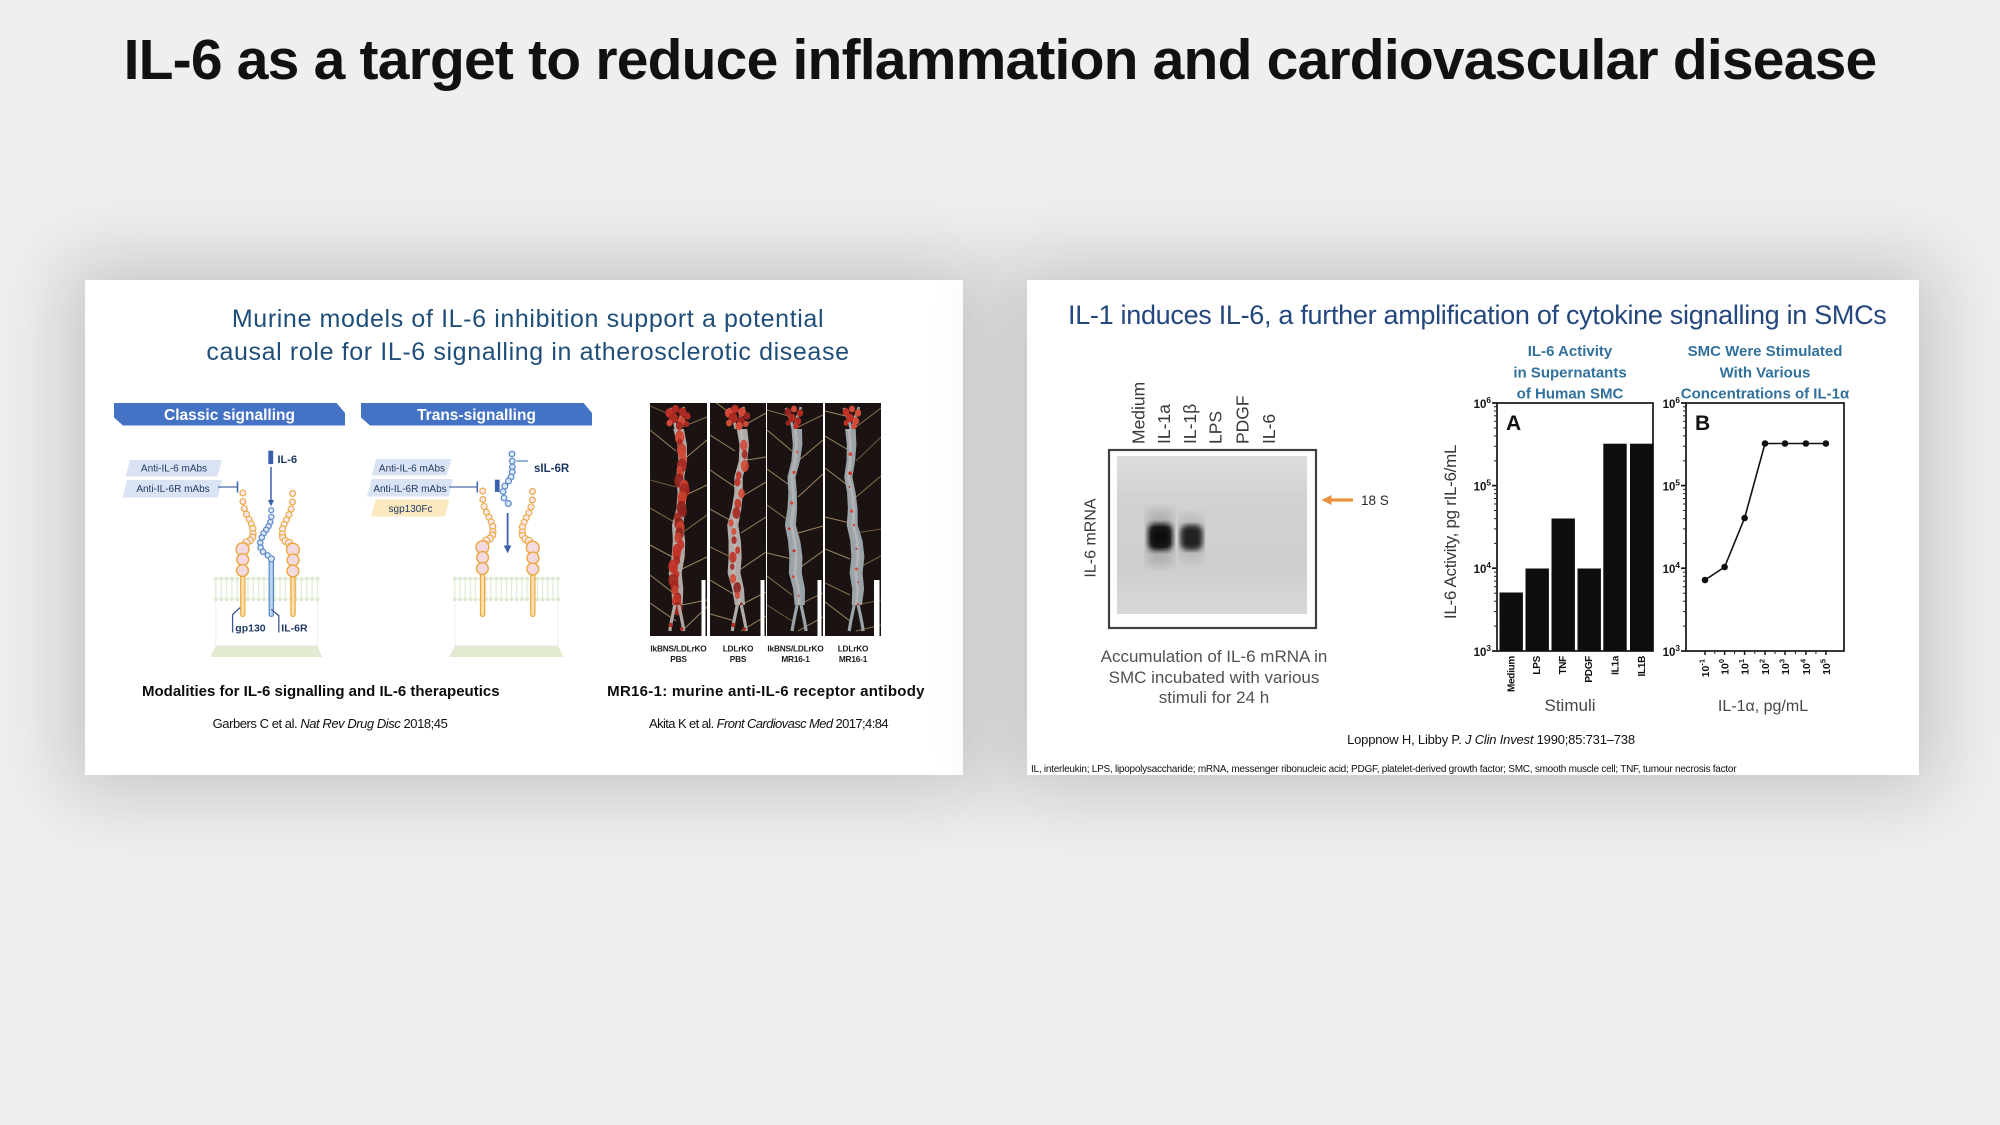 The image size is (2000, 1125). What do you see at coordinates (1744, 667) in the screenshot?
I see `svg-text: 10¹` at bounding box center [1744, 667].